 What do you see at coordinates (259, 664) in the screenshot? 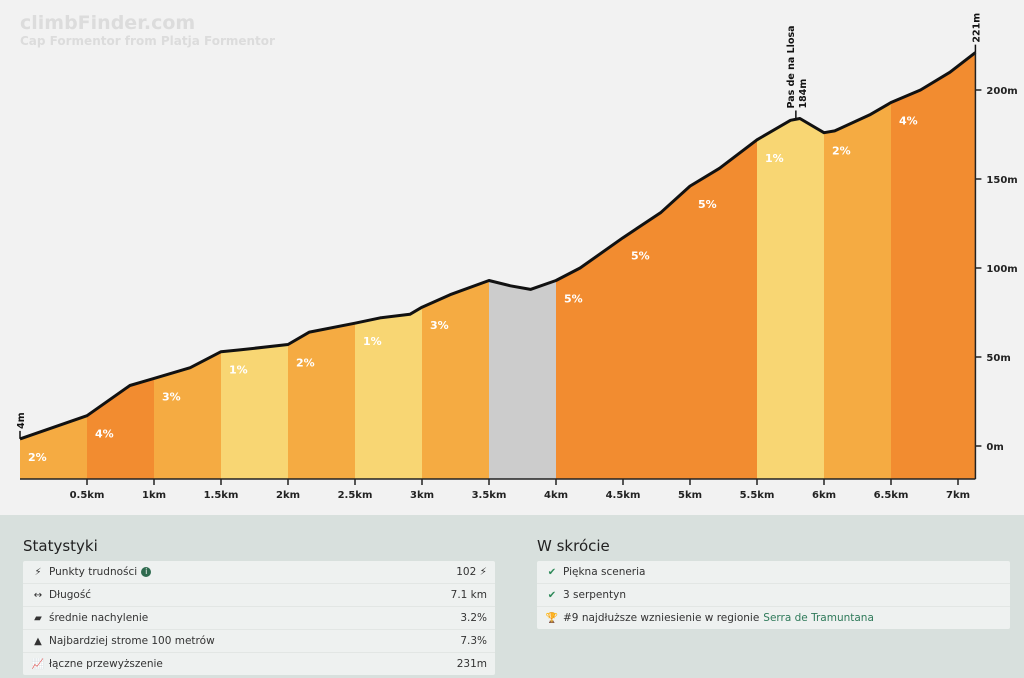
I see `stat-row-elevation-gain: 📈 łączne przewyższenie 231m` at bounding box center [259, 664].